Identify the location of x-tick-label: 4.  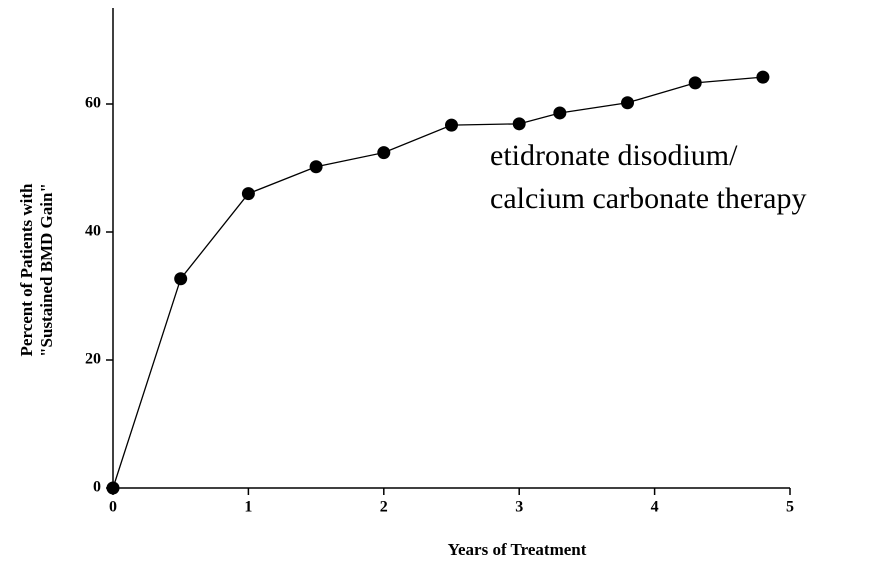
(655, 507).